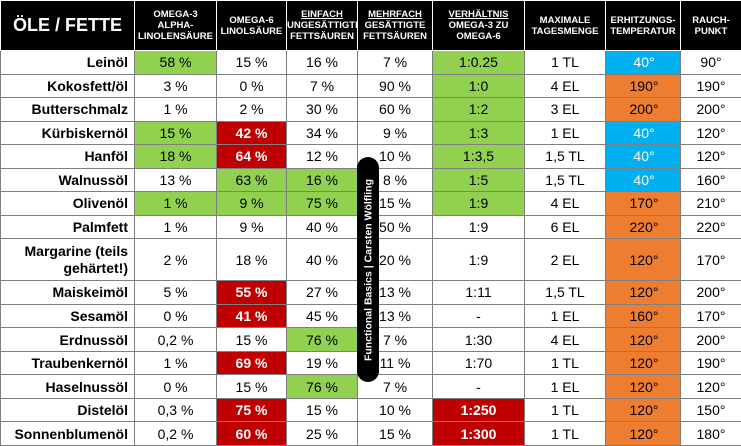  Describe the element at coordinates (251, 203) in the screenshot. I see `omega6-cell: 9 %` at that location.